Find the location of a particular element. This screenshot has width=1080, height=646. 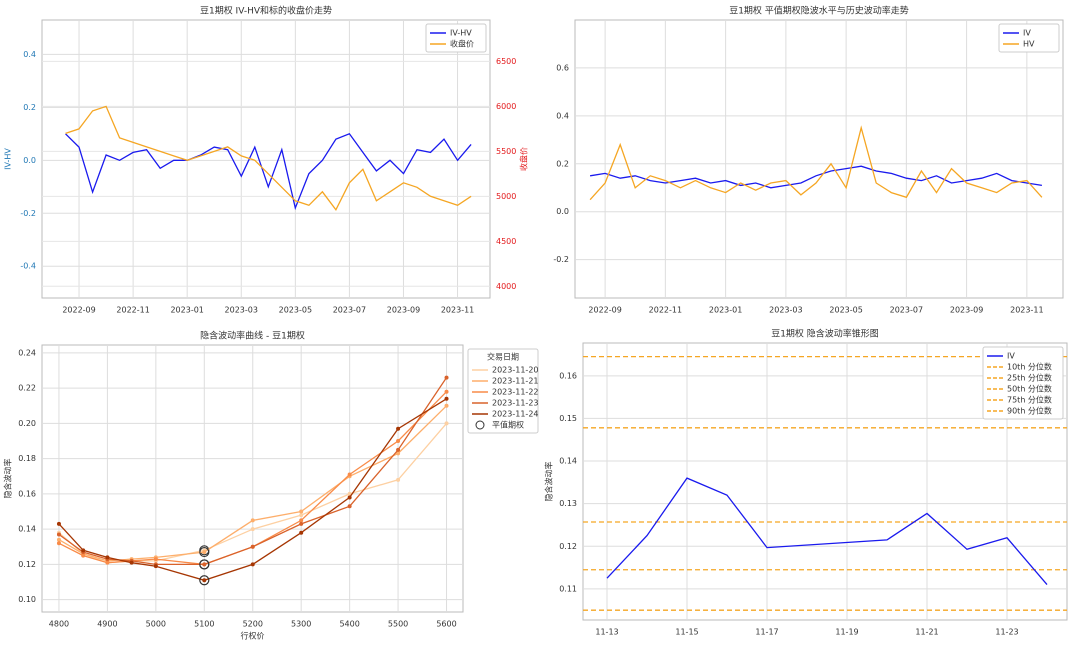

legend-title: 交易日期 is located at coordinates (503, 357).